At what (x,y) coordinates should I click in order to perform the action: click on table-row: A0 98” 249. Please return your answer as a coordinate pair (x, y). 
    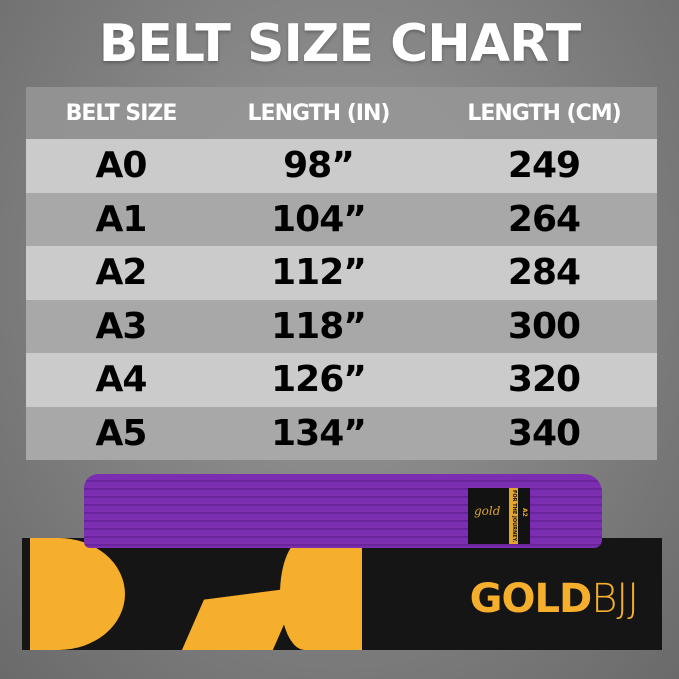
    Looking at the image, I should click on (341, 166).